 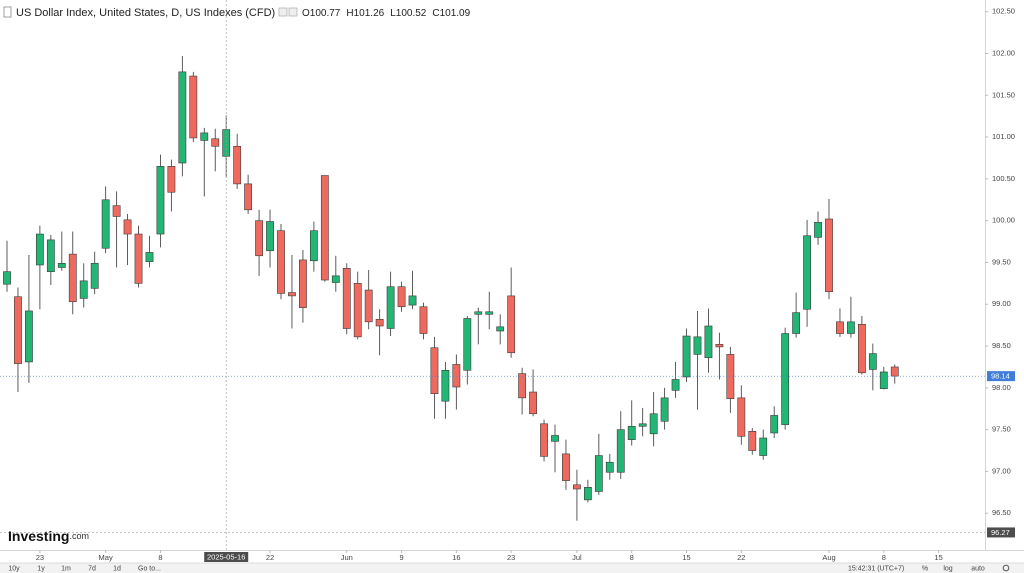 What do you see at coordinates (1003, 178) in the screenshot?
I see `y-tick-label: 100.50` at bounding box center [1003, 178].